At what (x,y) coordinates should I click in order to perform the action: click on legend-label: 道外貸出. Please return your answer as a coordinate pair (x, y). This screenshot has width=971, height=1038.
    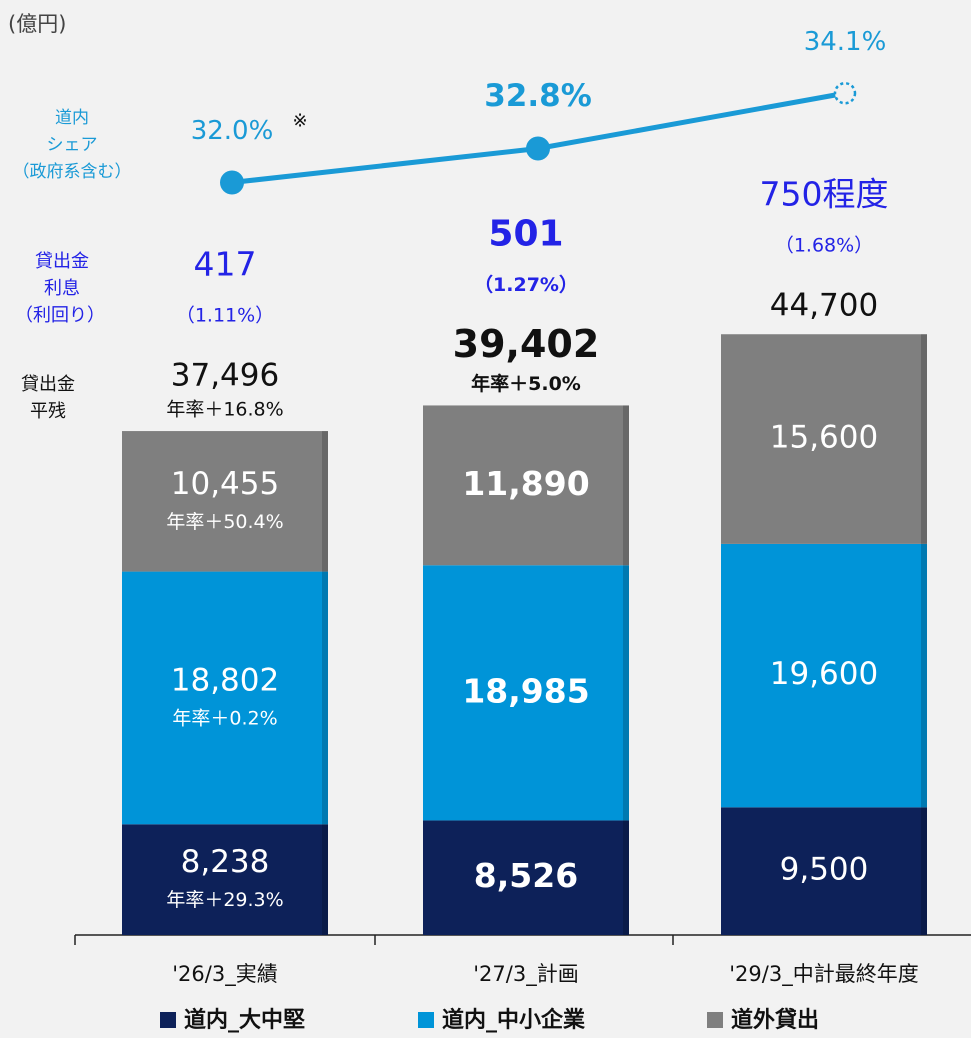
    Looking at the image, I should click on (775, 1020).